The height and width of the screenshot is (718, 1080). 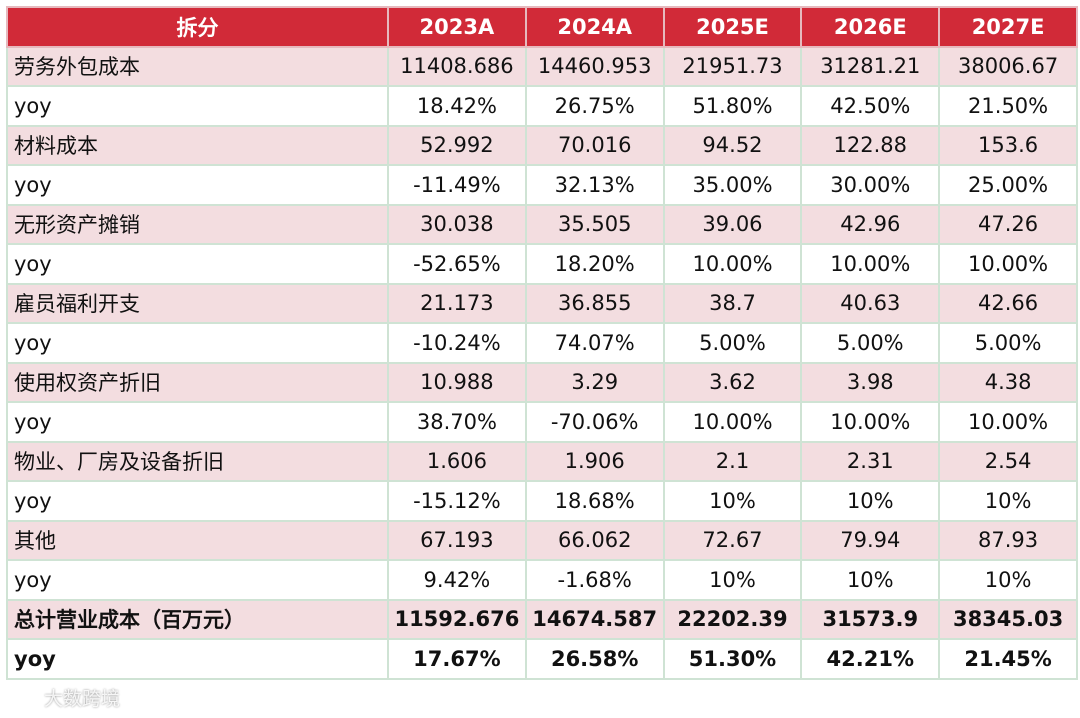 I want to click on row-label: 使用权资产折旧, so click(x=197, y=382).